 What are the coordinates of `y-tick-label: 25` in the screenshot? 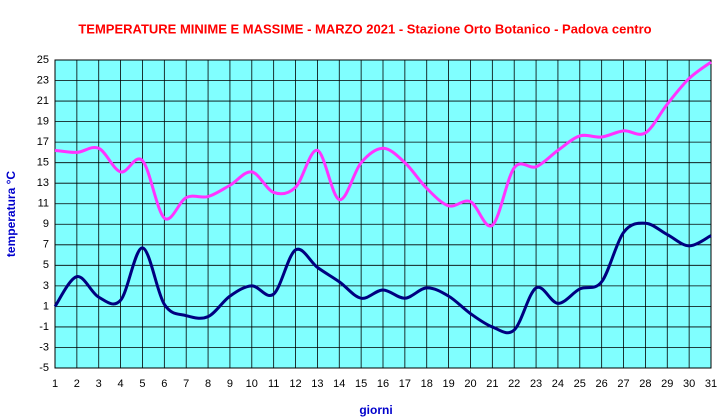 It's located at (43, 60).